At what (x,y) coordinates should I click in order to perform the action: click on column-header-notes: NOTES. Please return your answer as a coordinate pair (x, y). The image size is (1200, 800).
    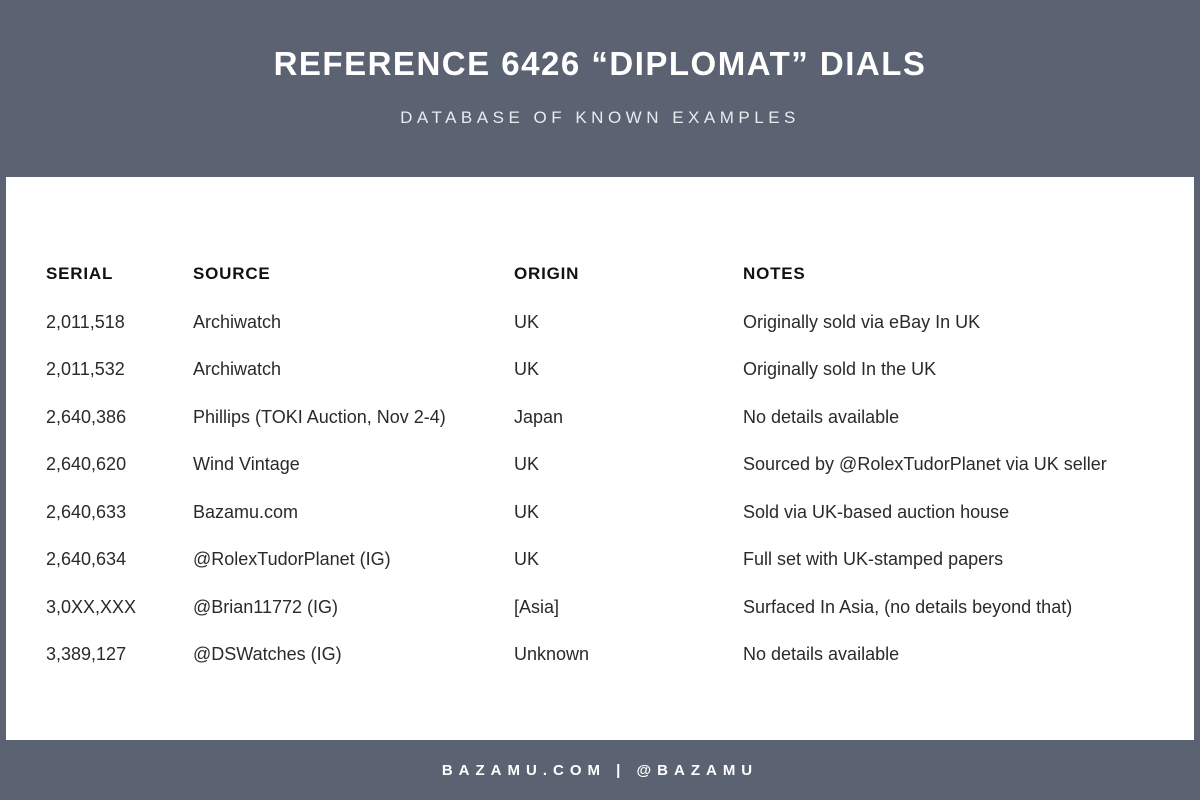
    Looking at the image, I should click on (774, 273).